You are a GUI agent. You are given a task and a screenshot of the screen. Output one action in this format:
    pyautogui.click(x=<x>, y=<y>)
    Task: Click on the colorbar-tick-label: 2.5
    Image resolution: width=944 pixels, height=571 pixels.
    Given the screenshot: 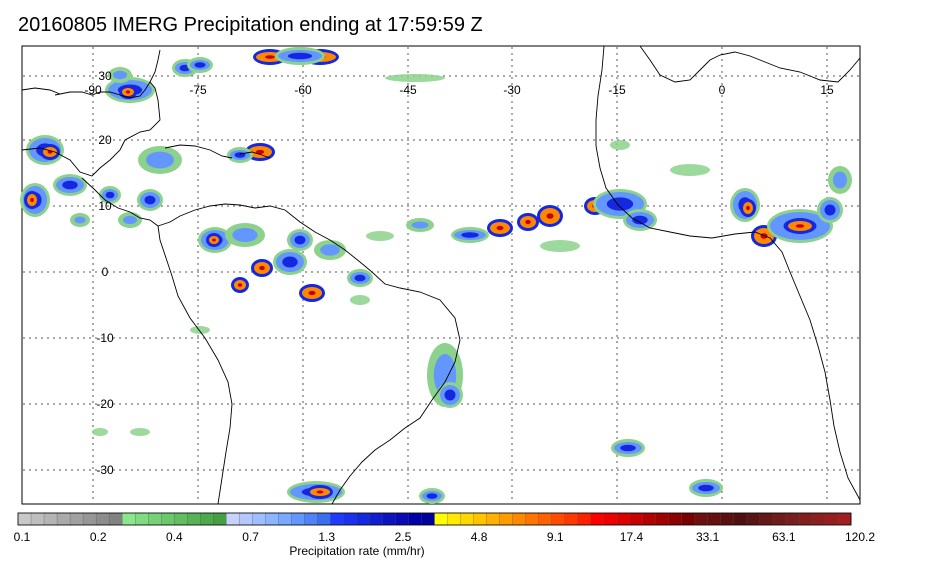 What is the action you would take?
    pyautogui.click(x=403, y=537)
    